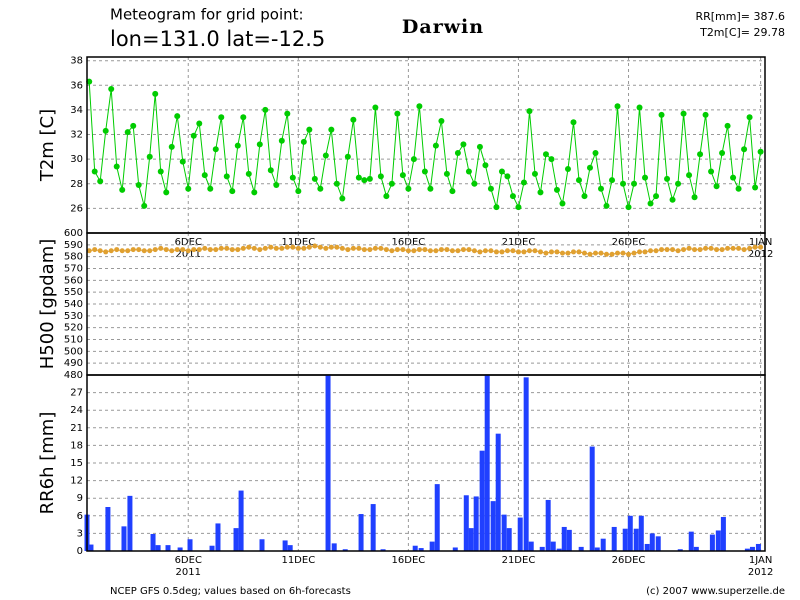 The image size is (800, 600). What do you see at coordinates (298, 242) in the screenshot?
I see `x-tick-label: 11DEC` at bounding box center [298, 242].